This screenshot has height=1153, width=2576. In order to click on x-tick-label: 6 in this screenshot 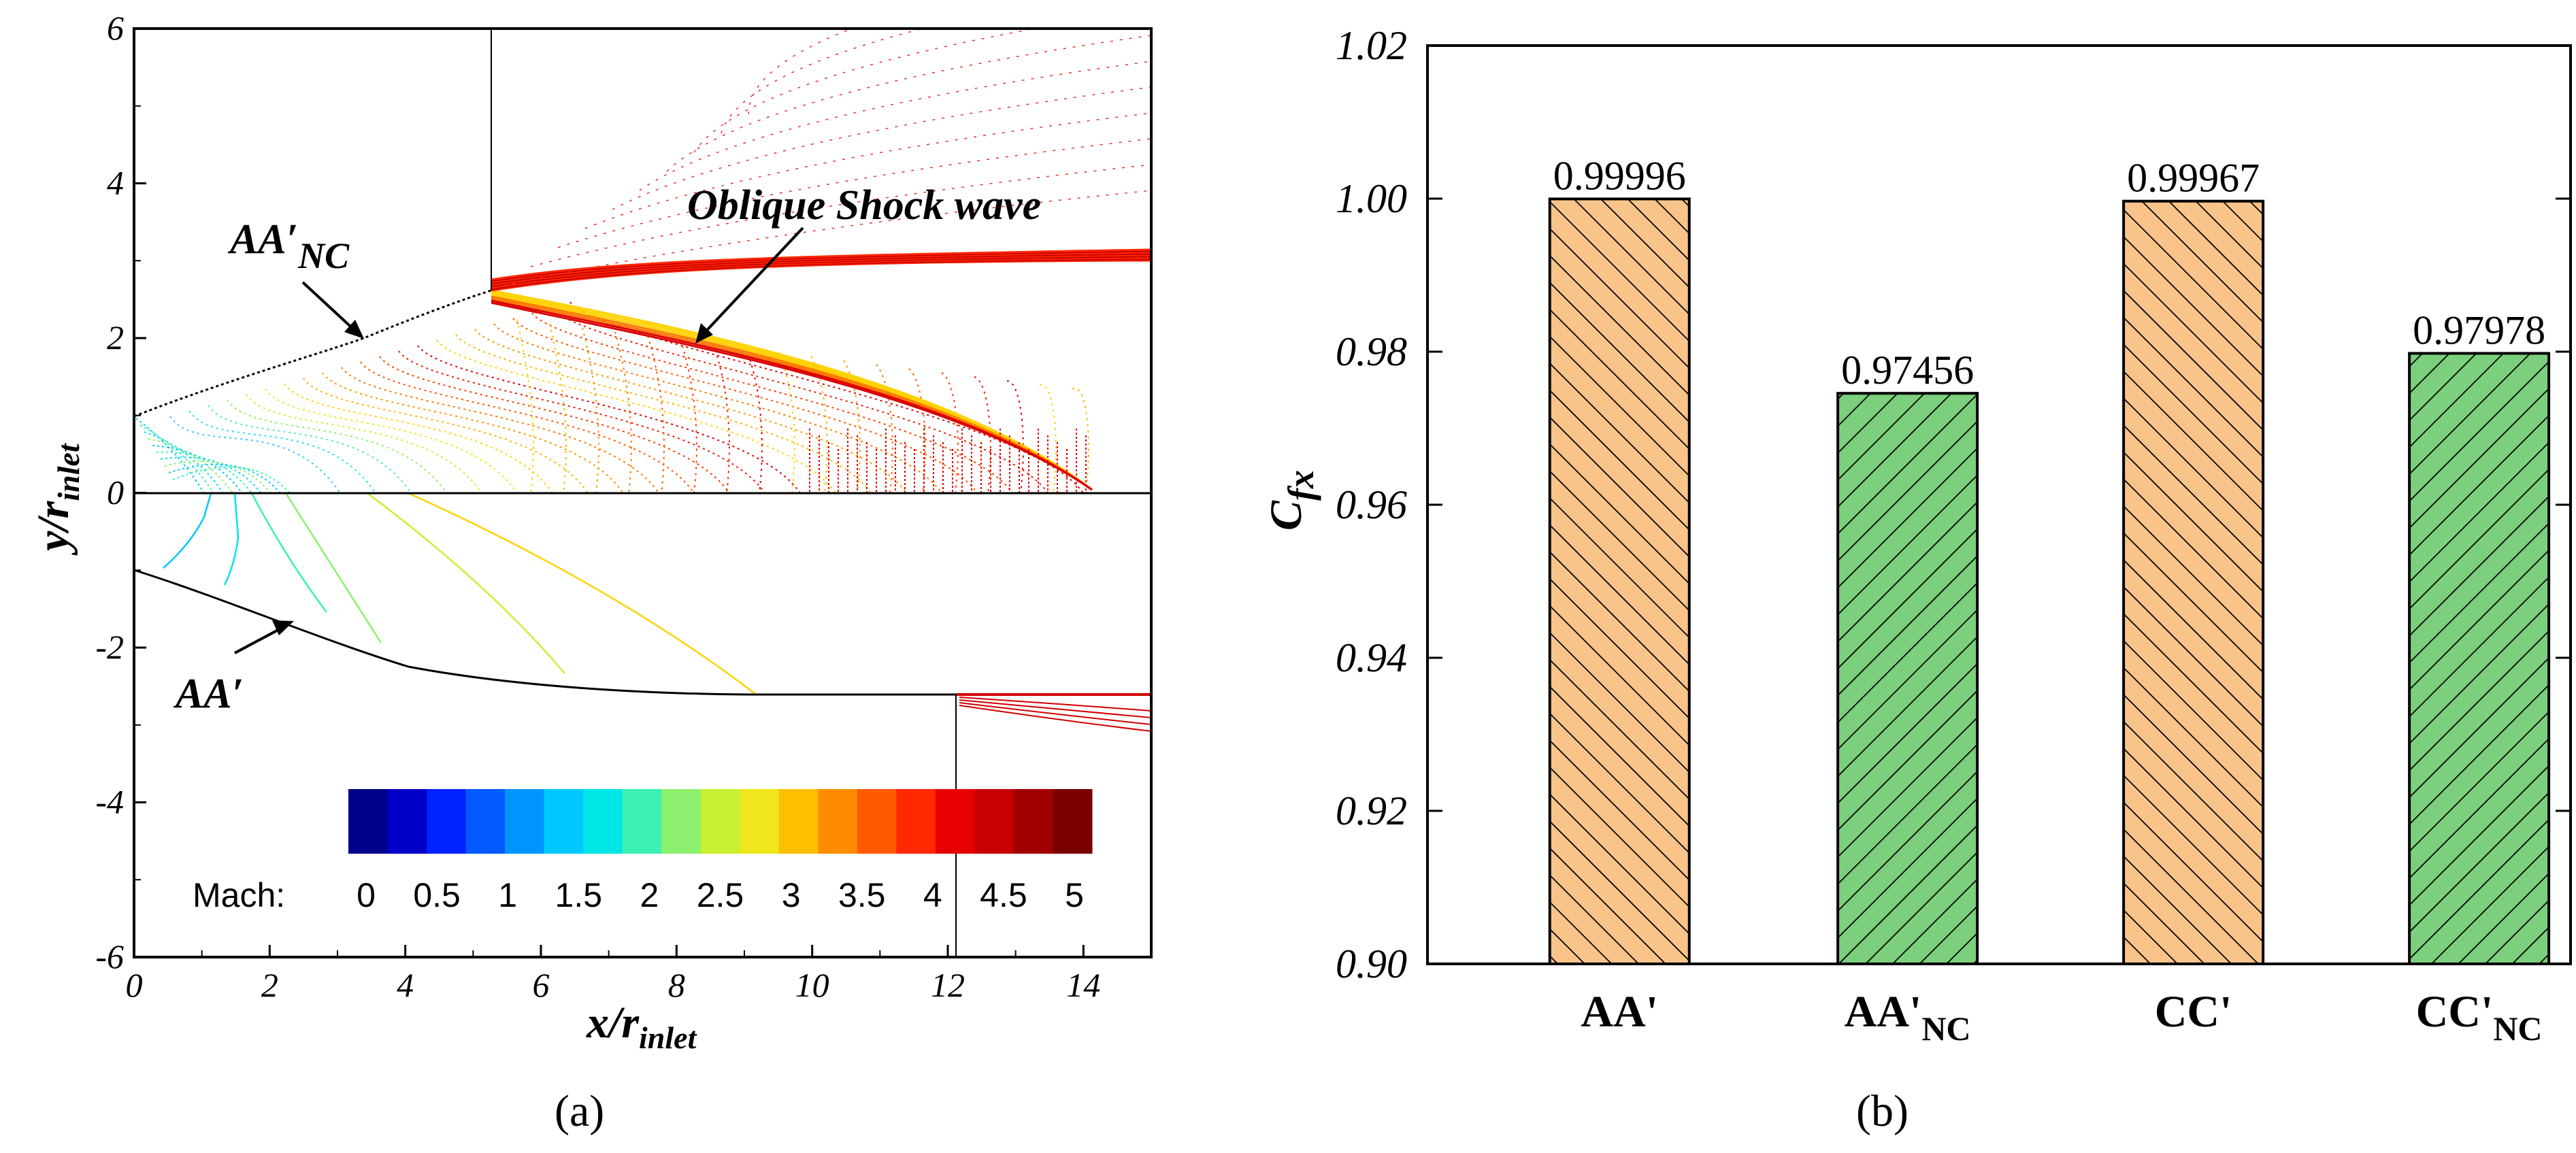, I will do `click(541, 985)`.